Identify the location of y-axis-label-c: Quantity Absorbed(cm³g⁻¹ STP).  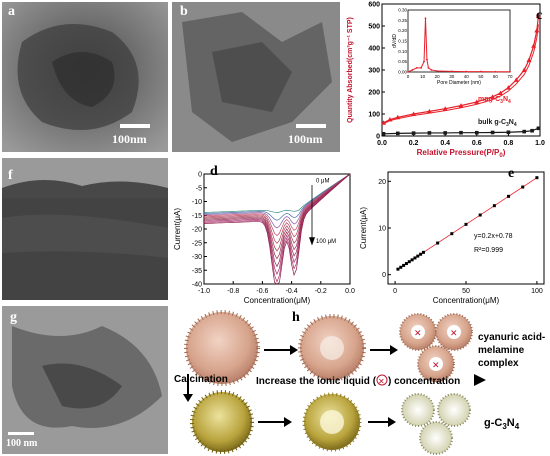
(350, 70).